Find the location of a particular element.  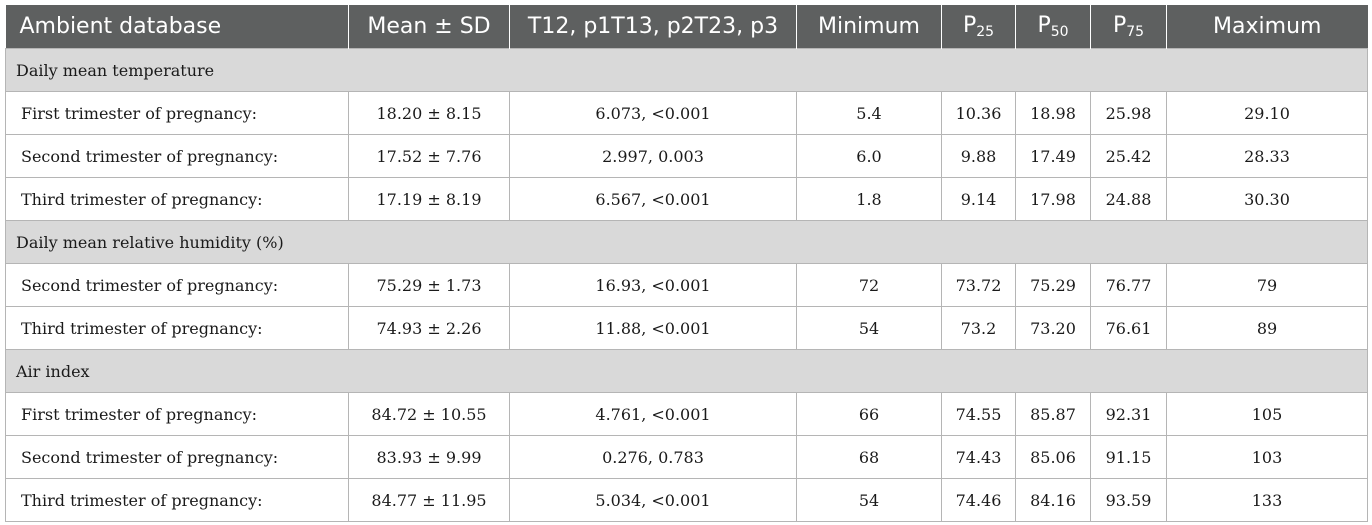

table-cell: 72 is located at coordinates (869, 285).